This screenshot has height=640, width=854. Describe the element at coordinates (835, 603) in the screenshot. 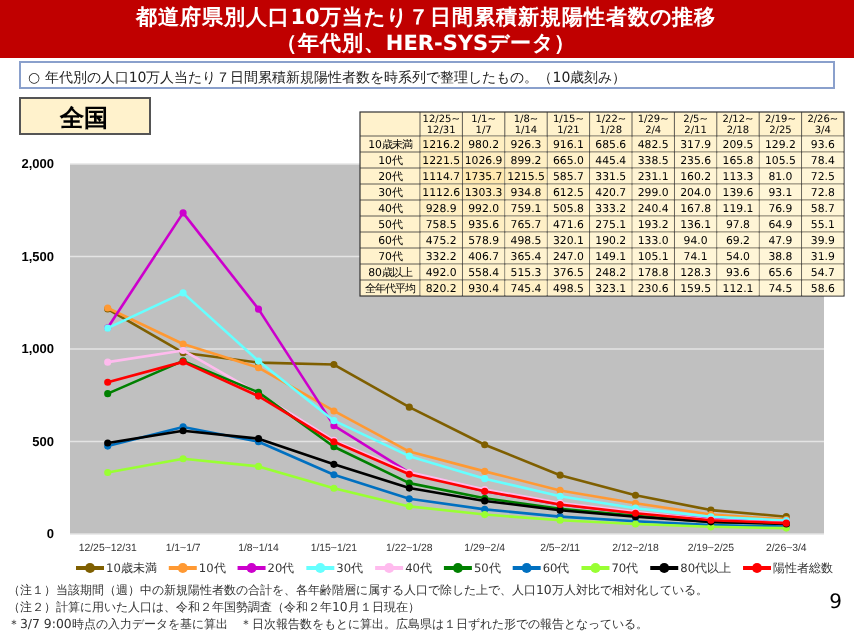

I see `text: 9` at that location.